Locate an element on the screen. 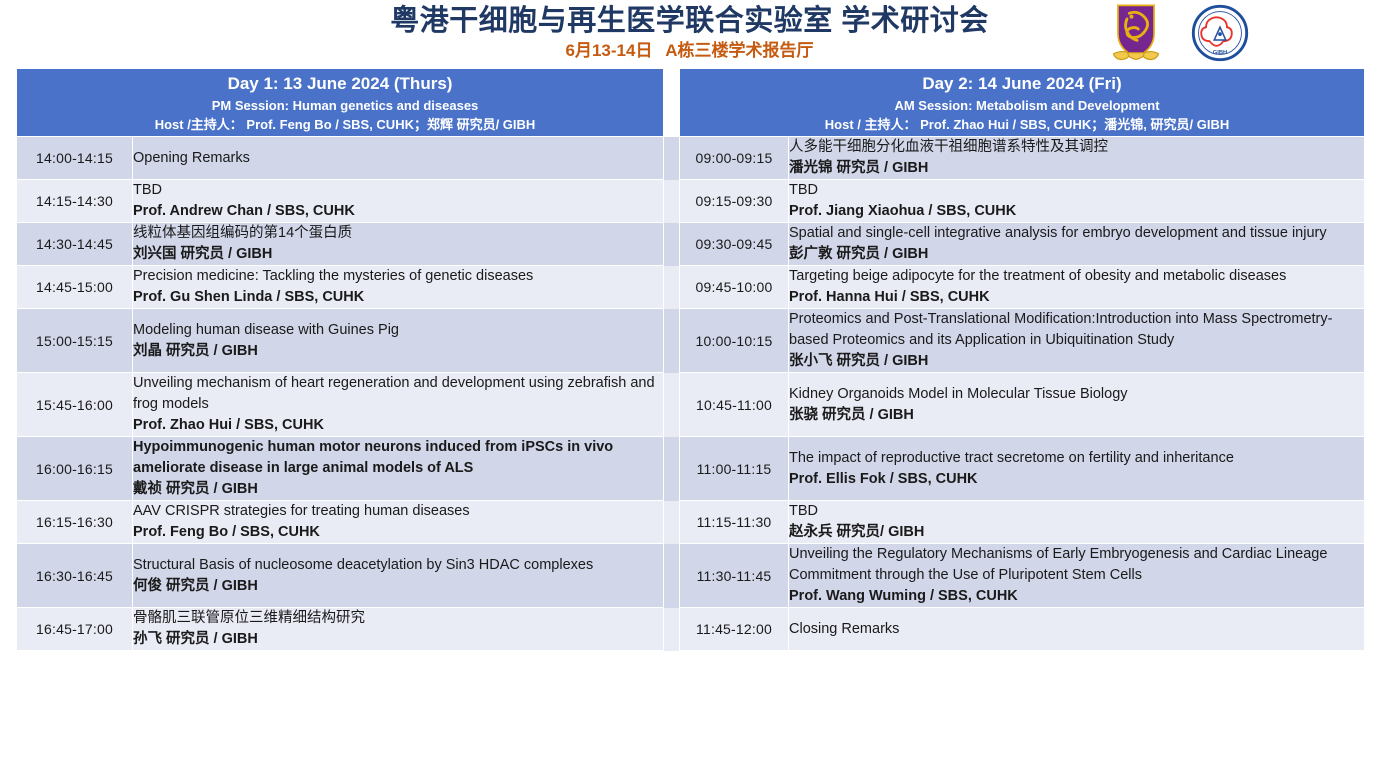  logo-group: GIBH is located at coordinates (1178, 33).